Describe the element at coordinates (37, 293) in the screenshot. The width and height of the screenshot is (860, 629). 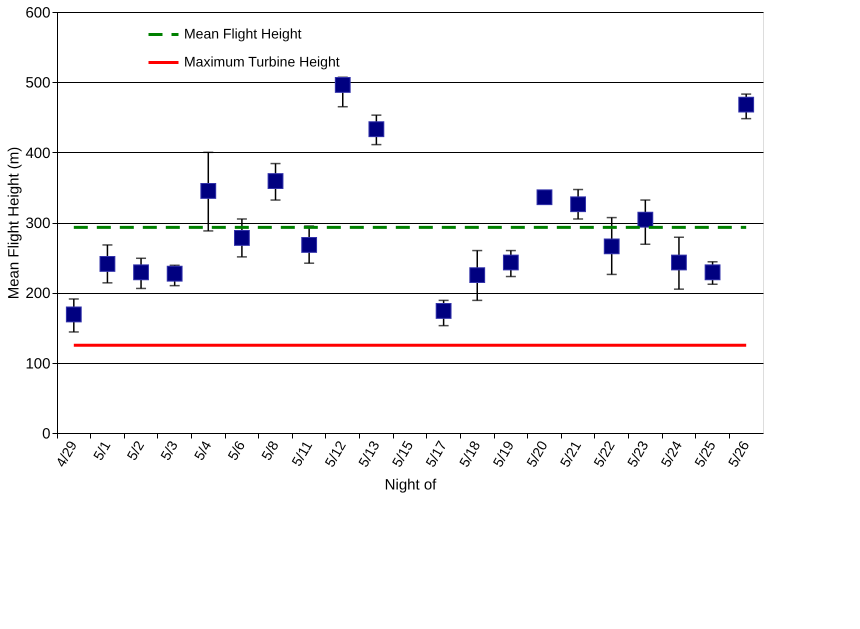
I see `y-tick-label: 200` at that location.